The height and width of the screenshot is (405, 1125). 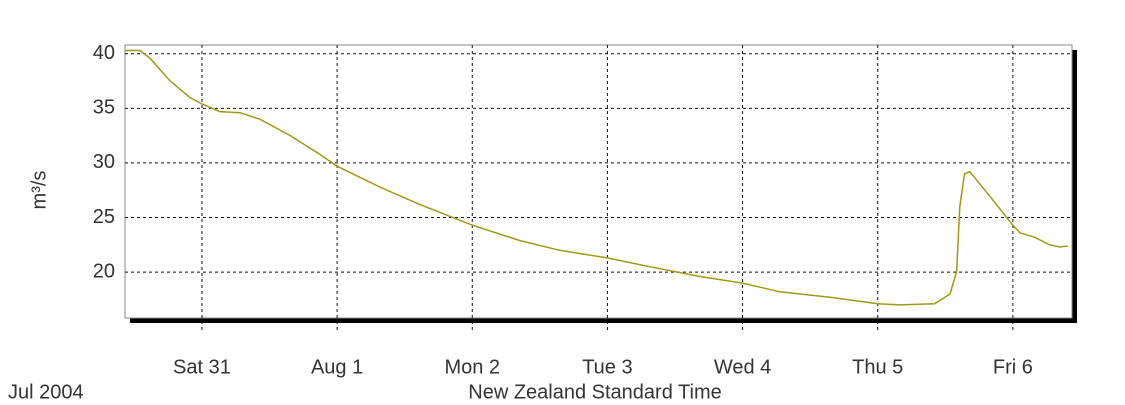 What do you see at coordinates (202, 367) in the screenshot?
I see `x-tick-label: Sat 31` at bounding box center [202, 367].